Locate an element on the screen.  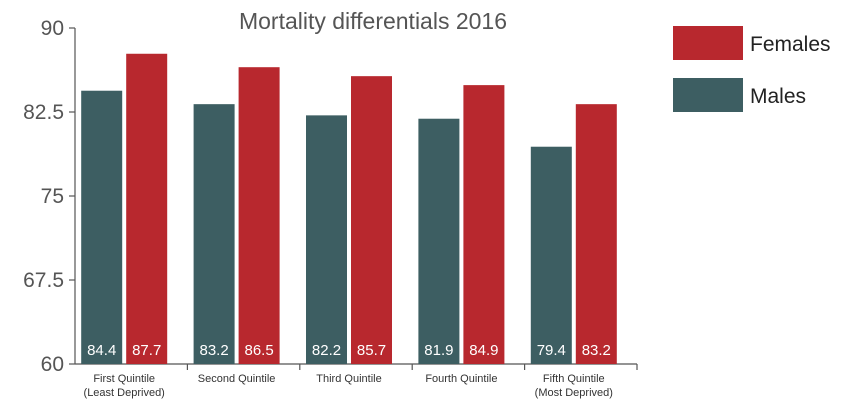
data-label: 82.2 is located at coordinates (326, 350).